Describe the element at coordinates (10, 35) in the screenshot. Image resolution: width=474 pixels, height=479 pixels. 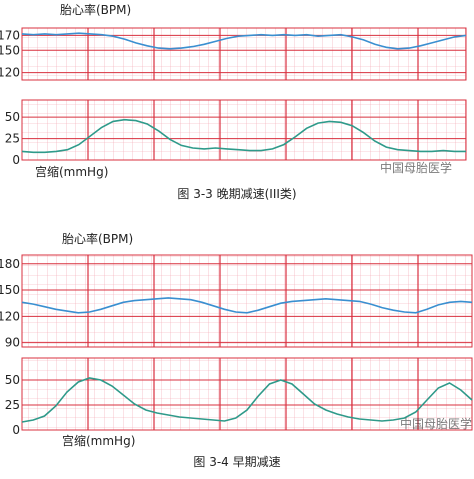
I see `y-tick-label: 170` at that location.